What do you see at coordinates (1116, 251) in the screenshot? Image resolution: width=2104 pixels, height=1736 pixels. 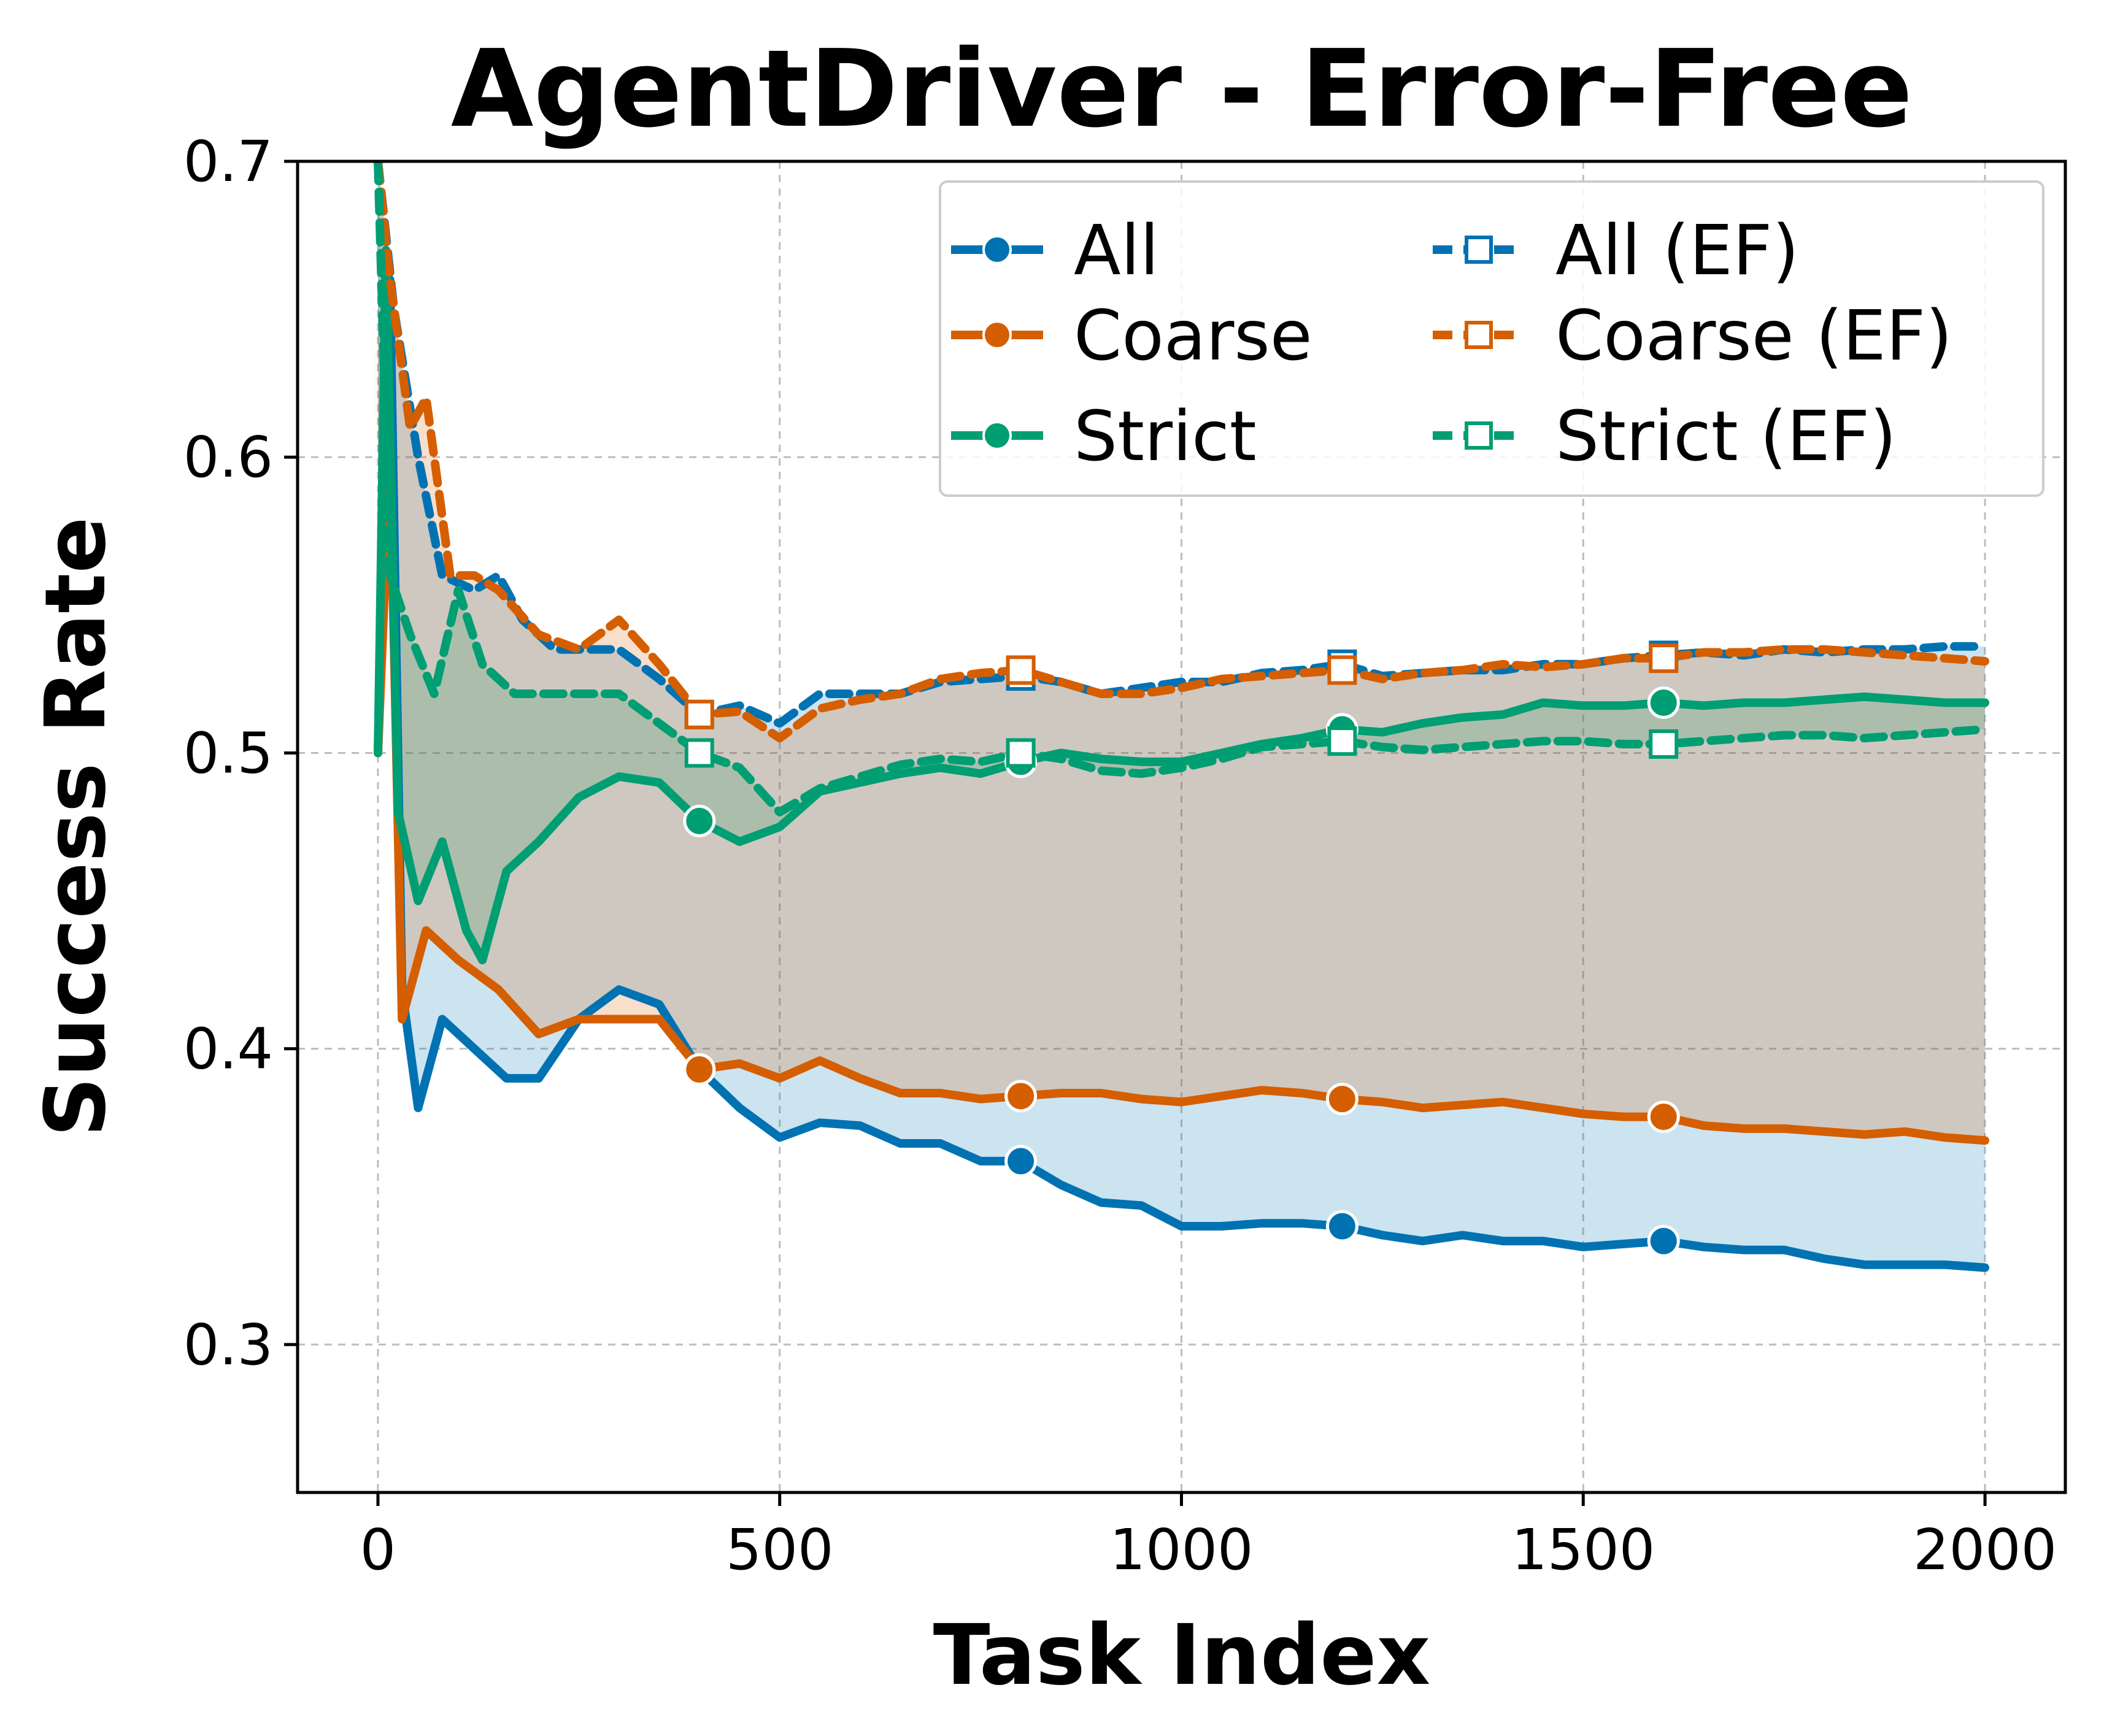 I see `legend-label: All` at bounding box center [1116, 251].